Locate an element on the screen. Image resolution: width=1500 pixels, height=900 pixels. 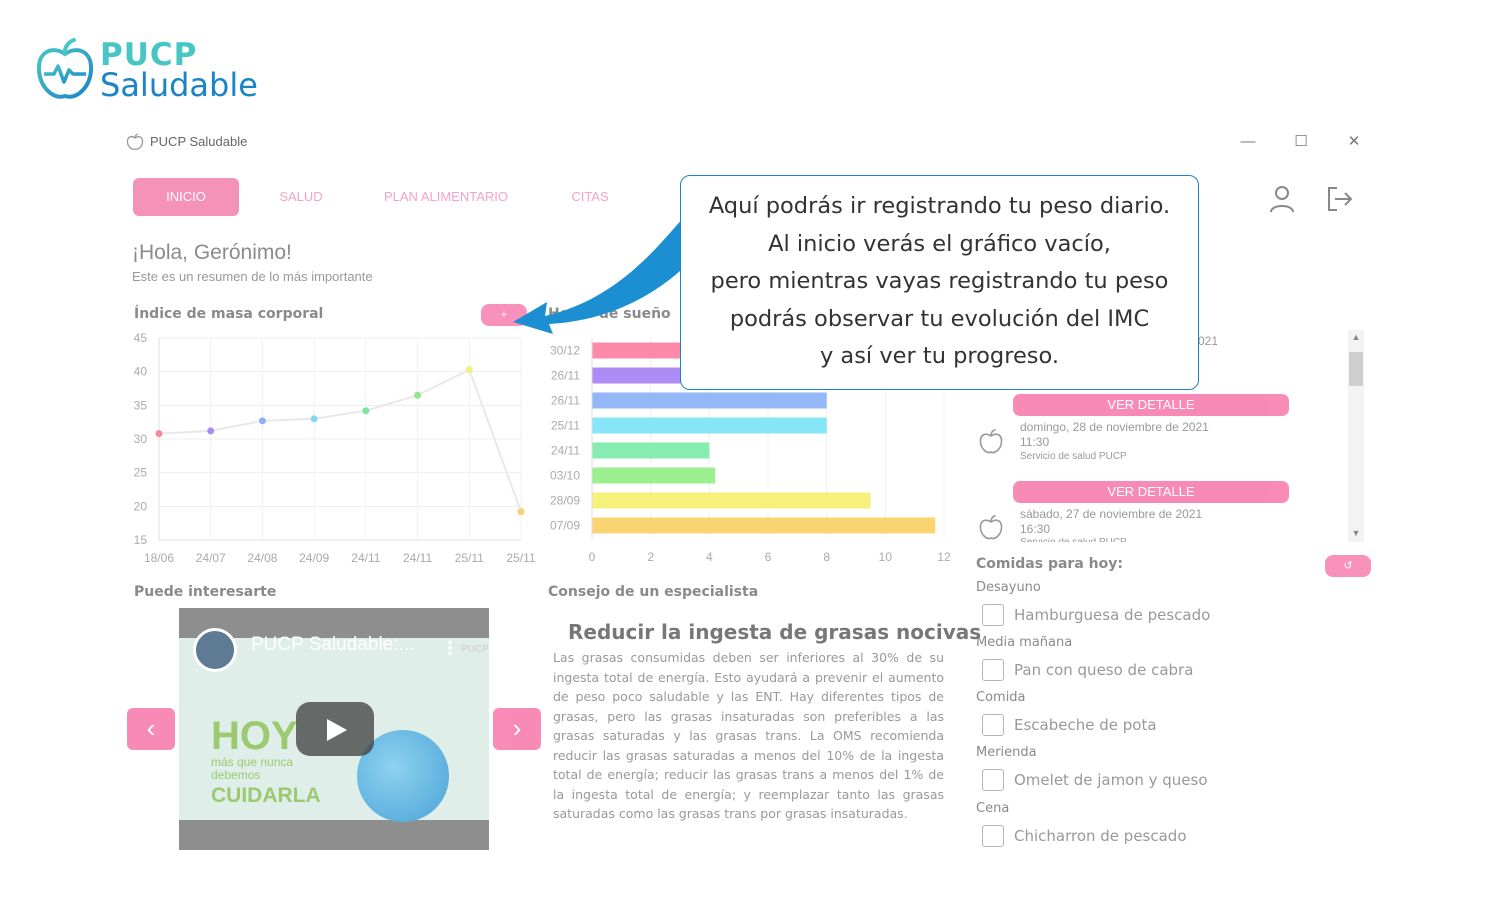
meal-item: Escabeche de pota is located at coordinates (1069, 725).